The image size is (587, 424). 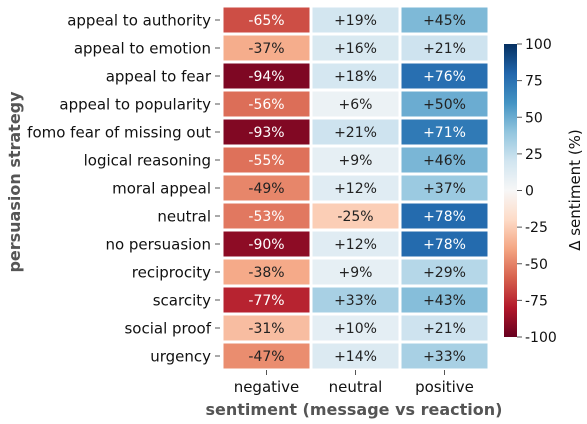 I want to click on cell-value-label: +6%, so click(x=356, y=105).